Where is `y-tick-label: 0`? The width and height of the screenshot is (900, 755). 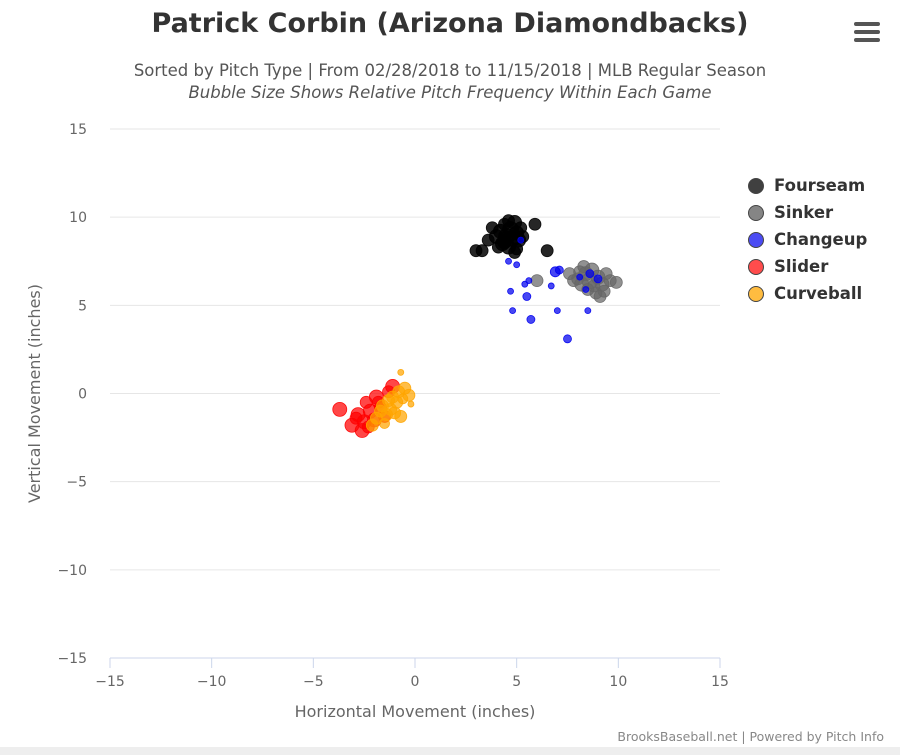
y-tick-label: 0 is located at coordinates (82, 395).